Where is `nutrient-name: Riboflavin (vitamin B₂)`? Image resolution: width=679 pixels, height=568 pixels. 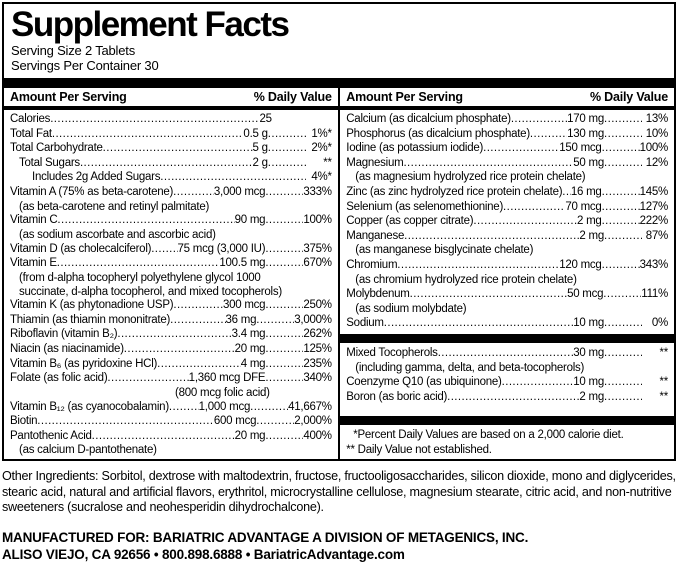
nutrient-name: Riboflavin (vitamin B₂) is located at coordinates (64, 334).